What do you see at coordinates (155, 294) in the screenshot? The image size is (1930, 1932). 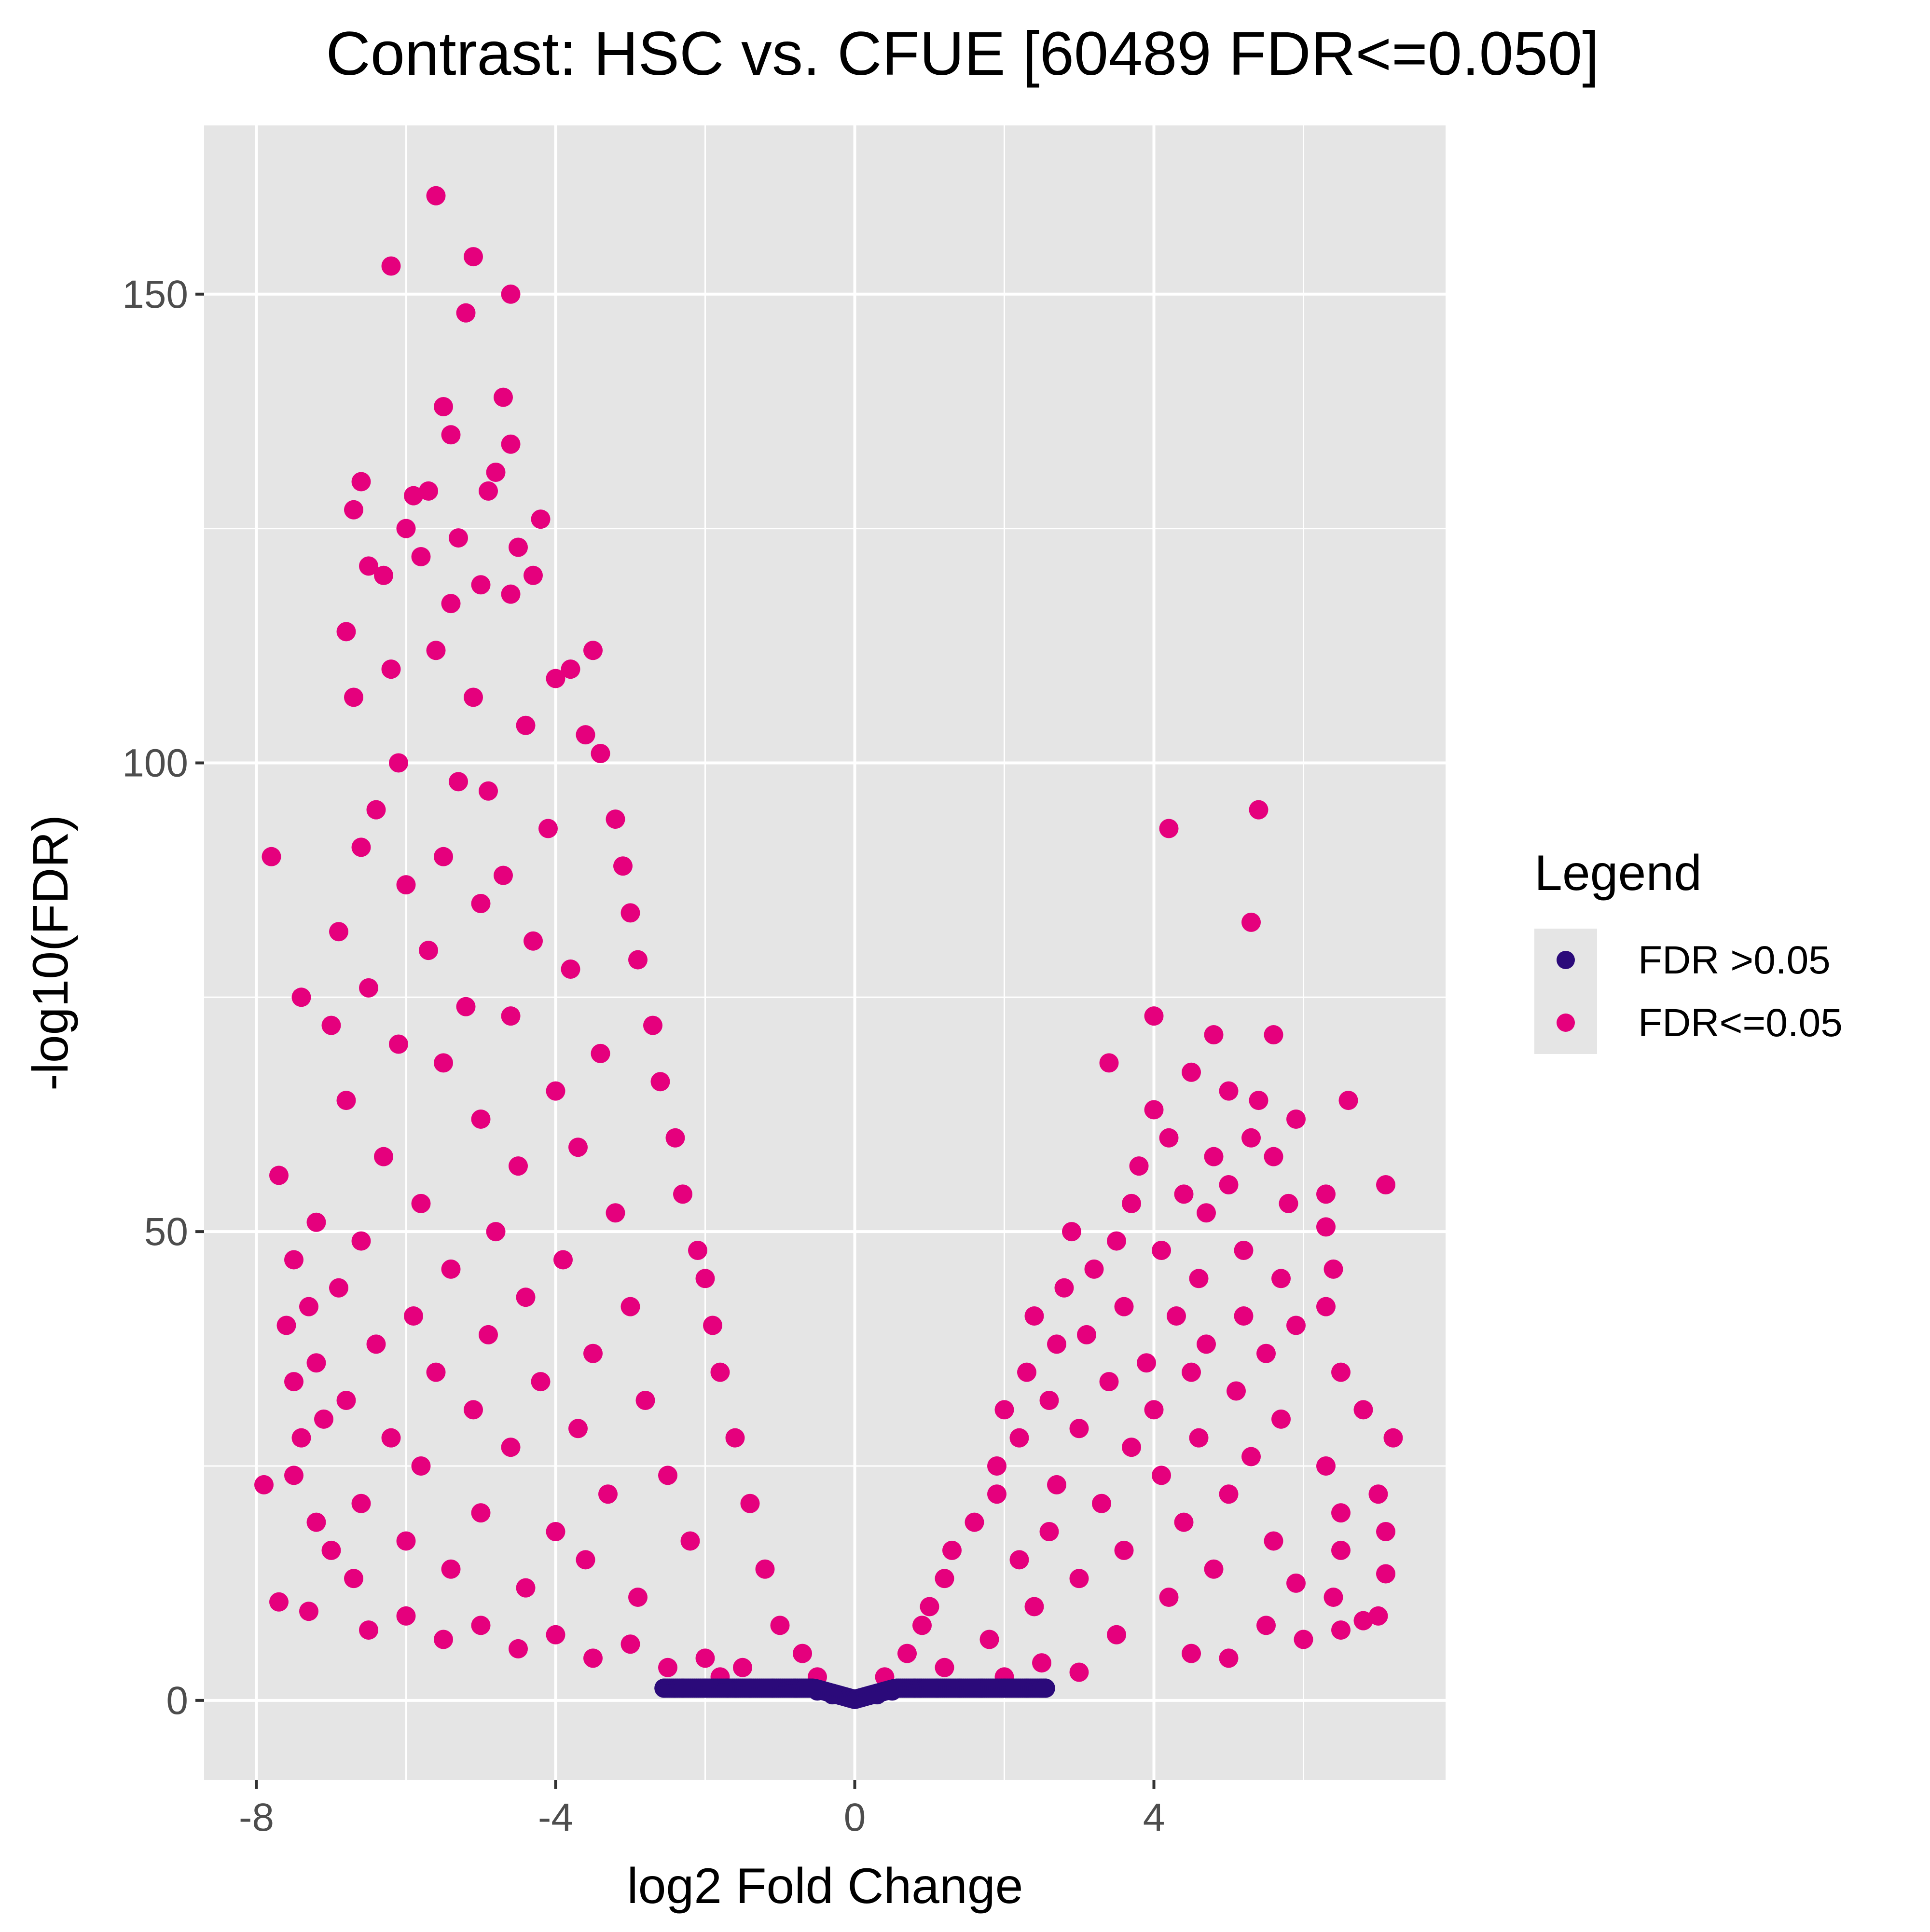 I see `y-tick-label: 150` at bounding box center [155, 294].